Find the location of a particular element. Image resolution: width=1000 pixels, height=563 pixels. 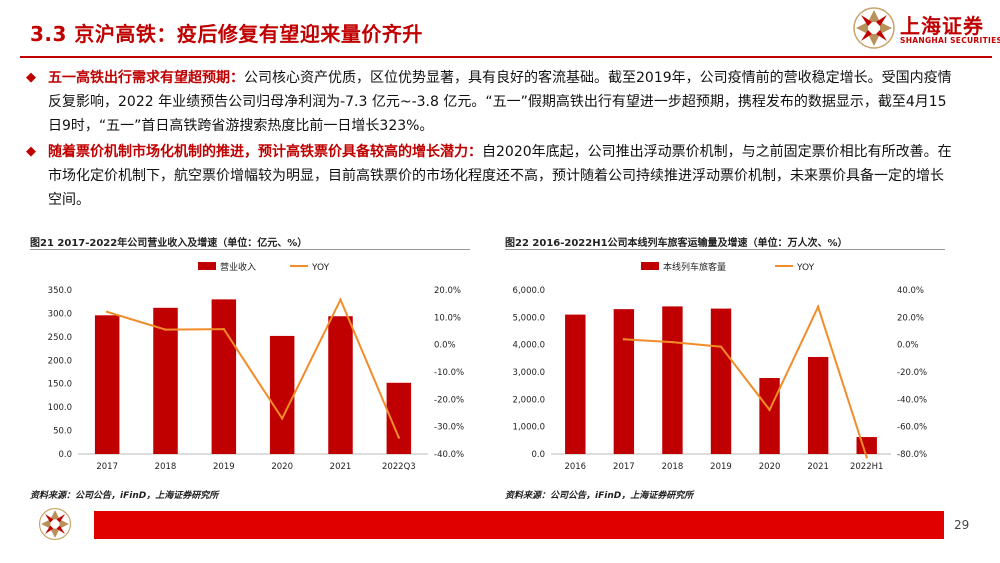

y-right-tick-label: -80.0% is located at coordinates (912, 455).